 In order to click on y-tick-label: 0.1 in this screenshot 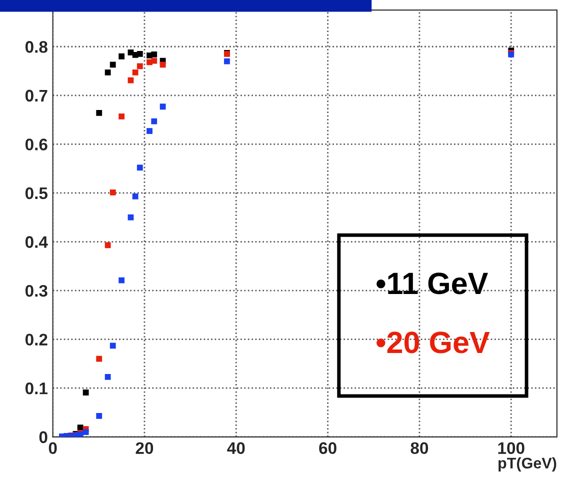, I will do `click(36, 388)`.